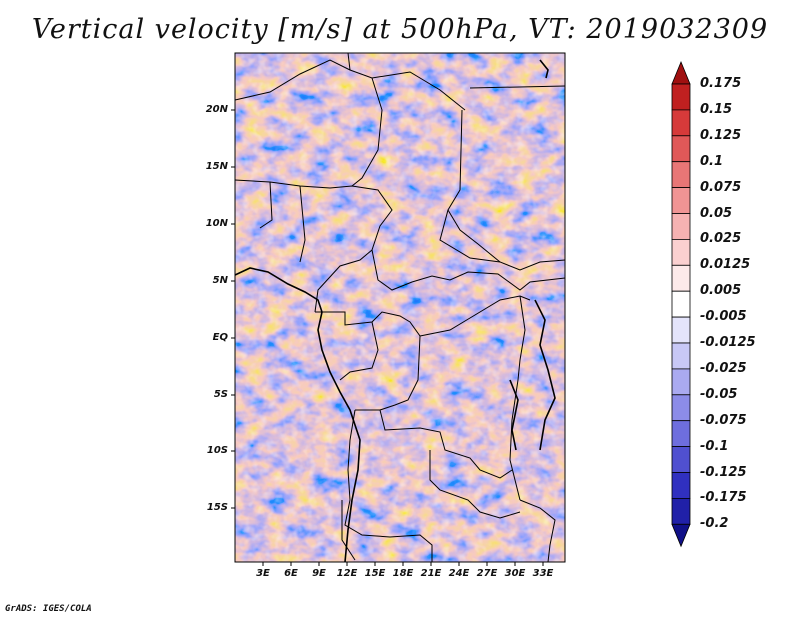  What do you see at coordinates (721, 83) in the screenshot?
I see `colorbar-level-label: 0.175` at bounding box center [721, 83].